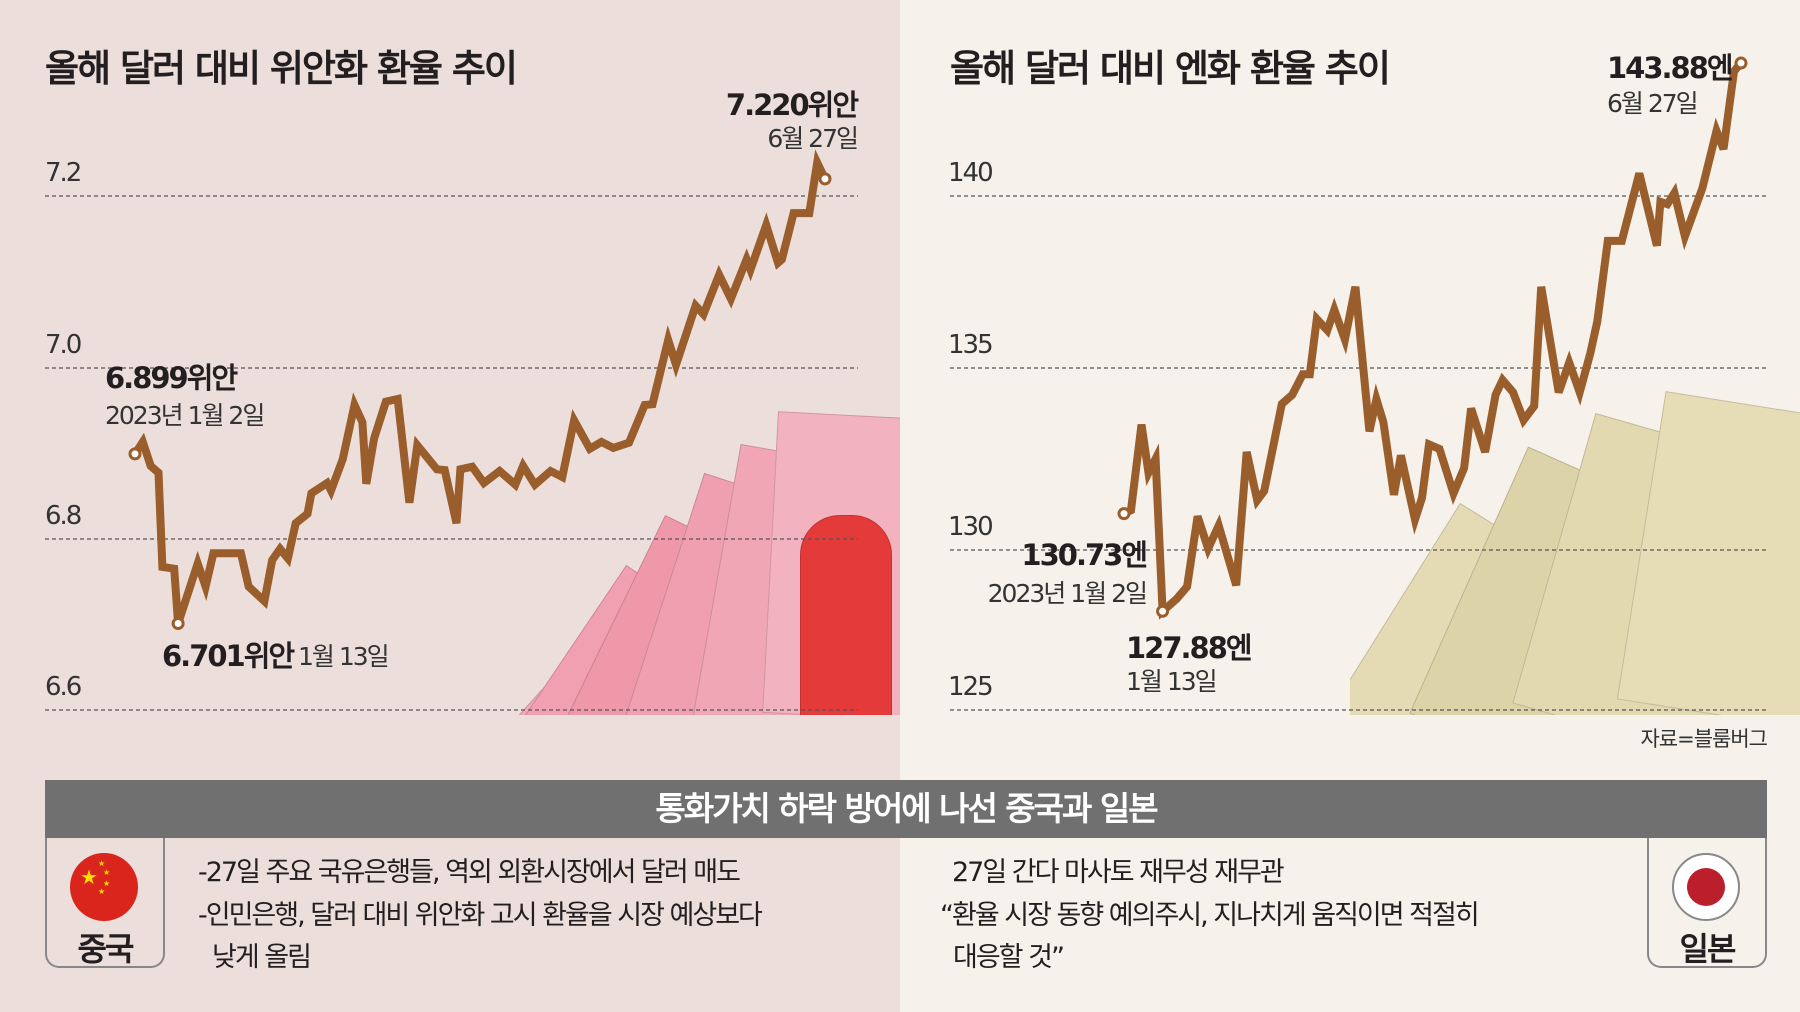 The height and width of the screenshot is (1012, 1800). Describe the element at coordinates (1189, 648) in the screenshot. I see `yen-min-value: 127.88엔` at that location.